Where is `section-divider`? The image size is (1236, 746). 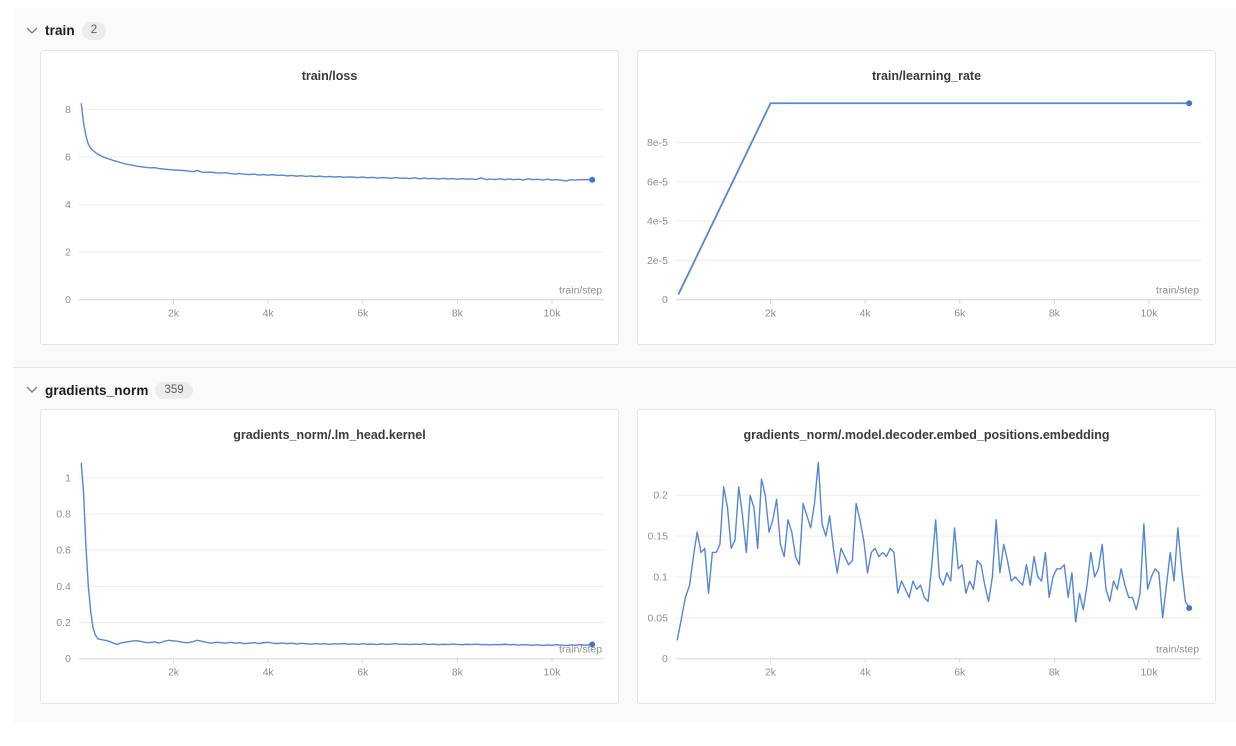 section-divider is located at coordinates (625, 367).